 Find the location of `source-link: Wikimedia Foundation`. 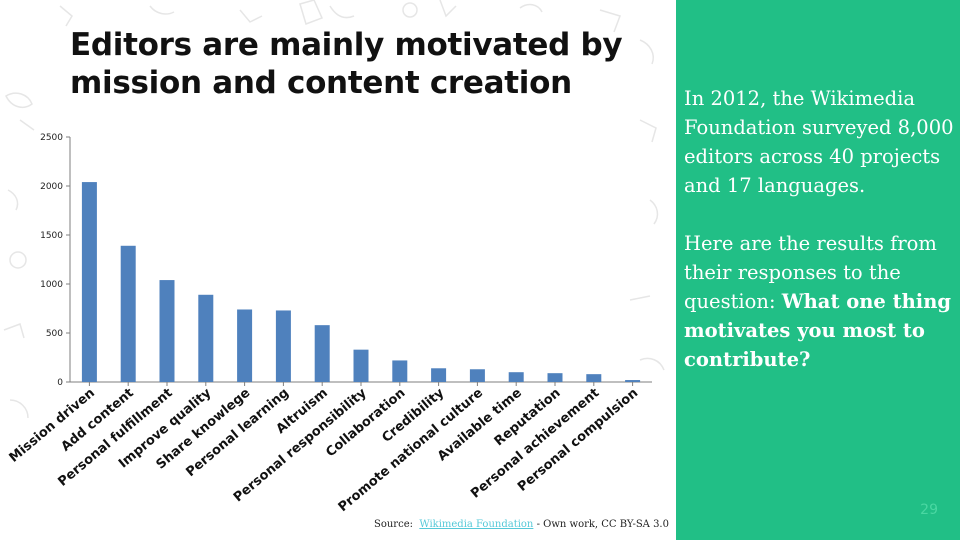

source-link: Wikimedia Foundation is located at coordinates (476, 524).